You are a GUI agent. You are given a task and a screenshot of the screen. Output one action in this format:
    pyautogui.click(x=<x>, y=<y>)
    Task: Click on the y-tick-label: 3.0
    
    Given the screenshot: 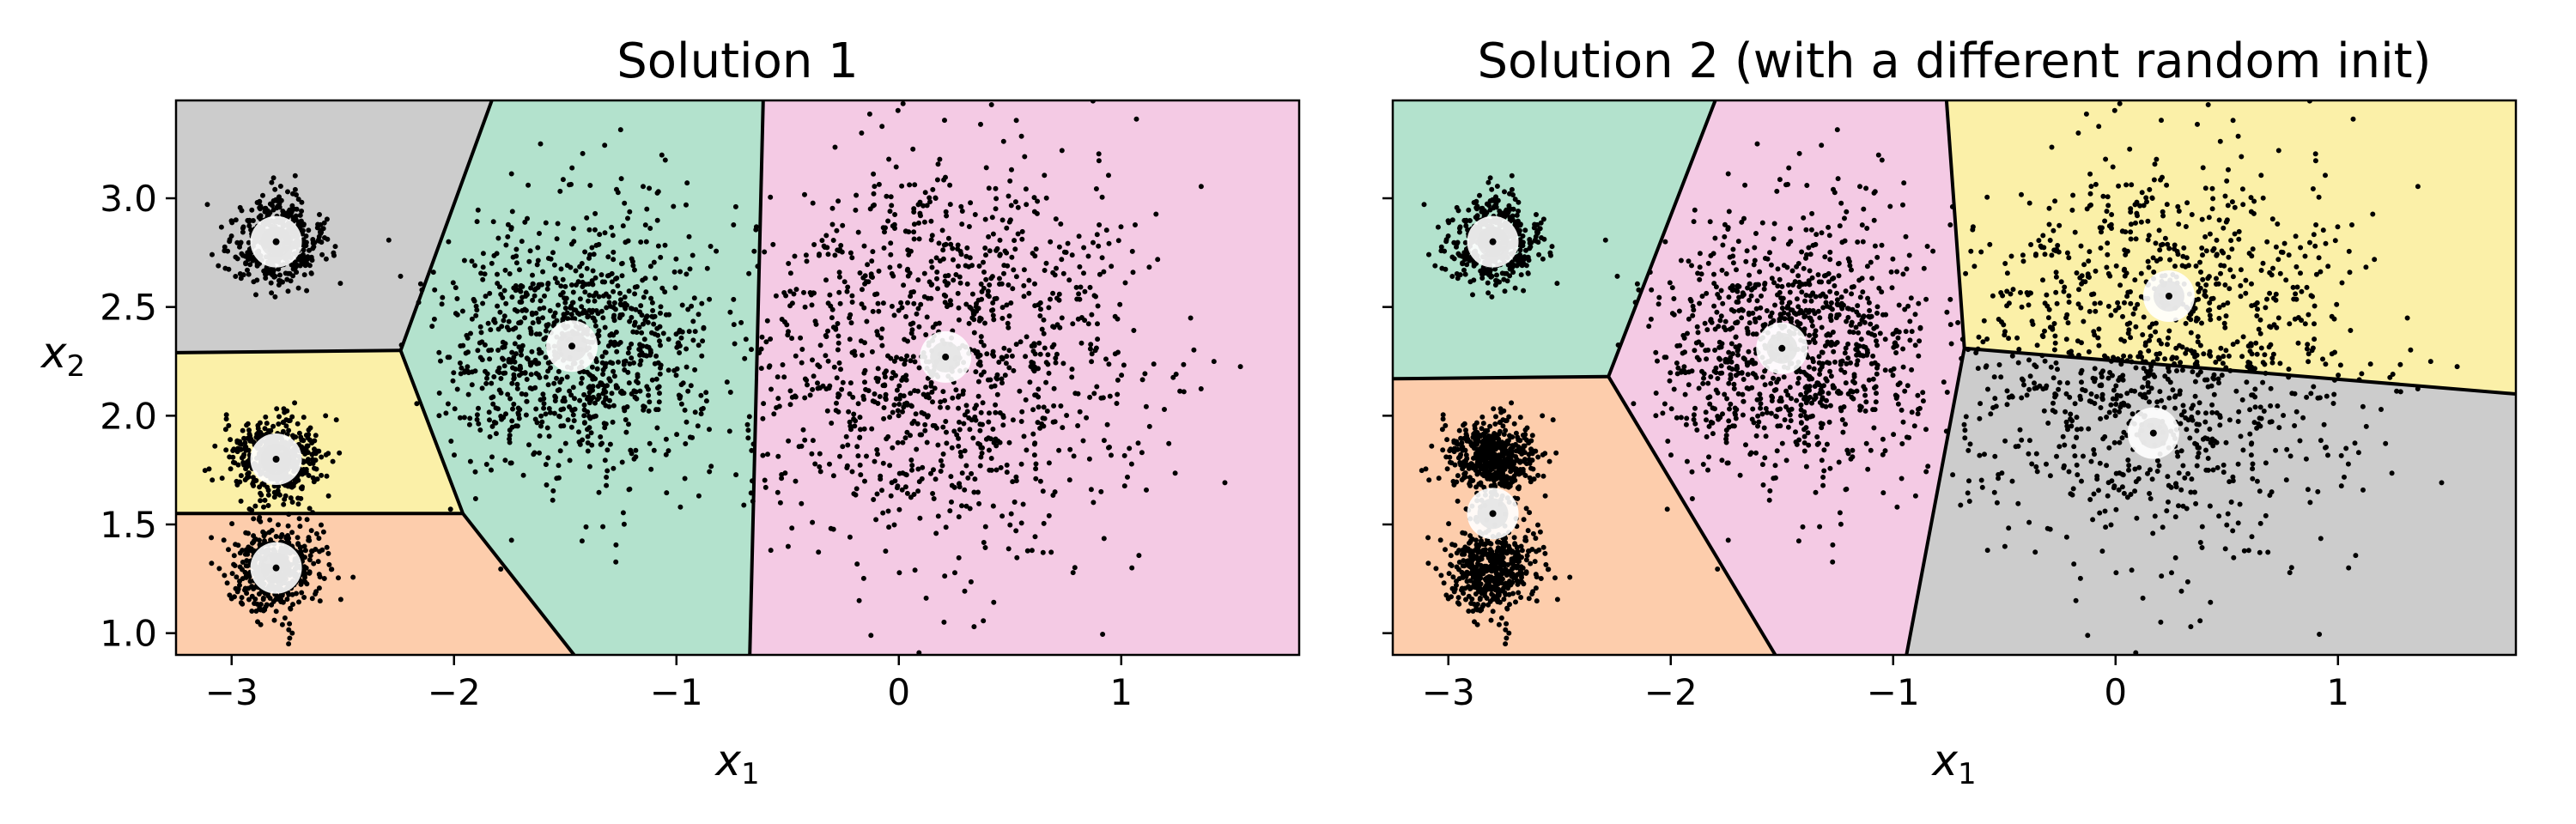 What is the action you would take?
    pyautogui.click(x=128, y=199)
    